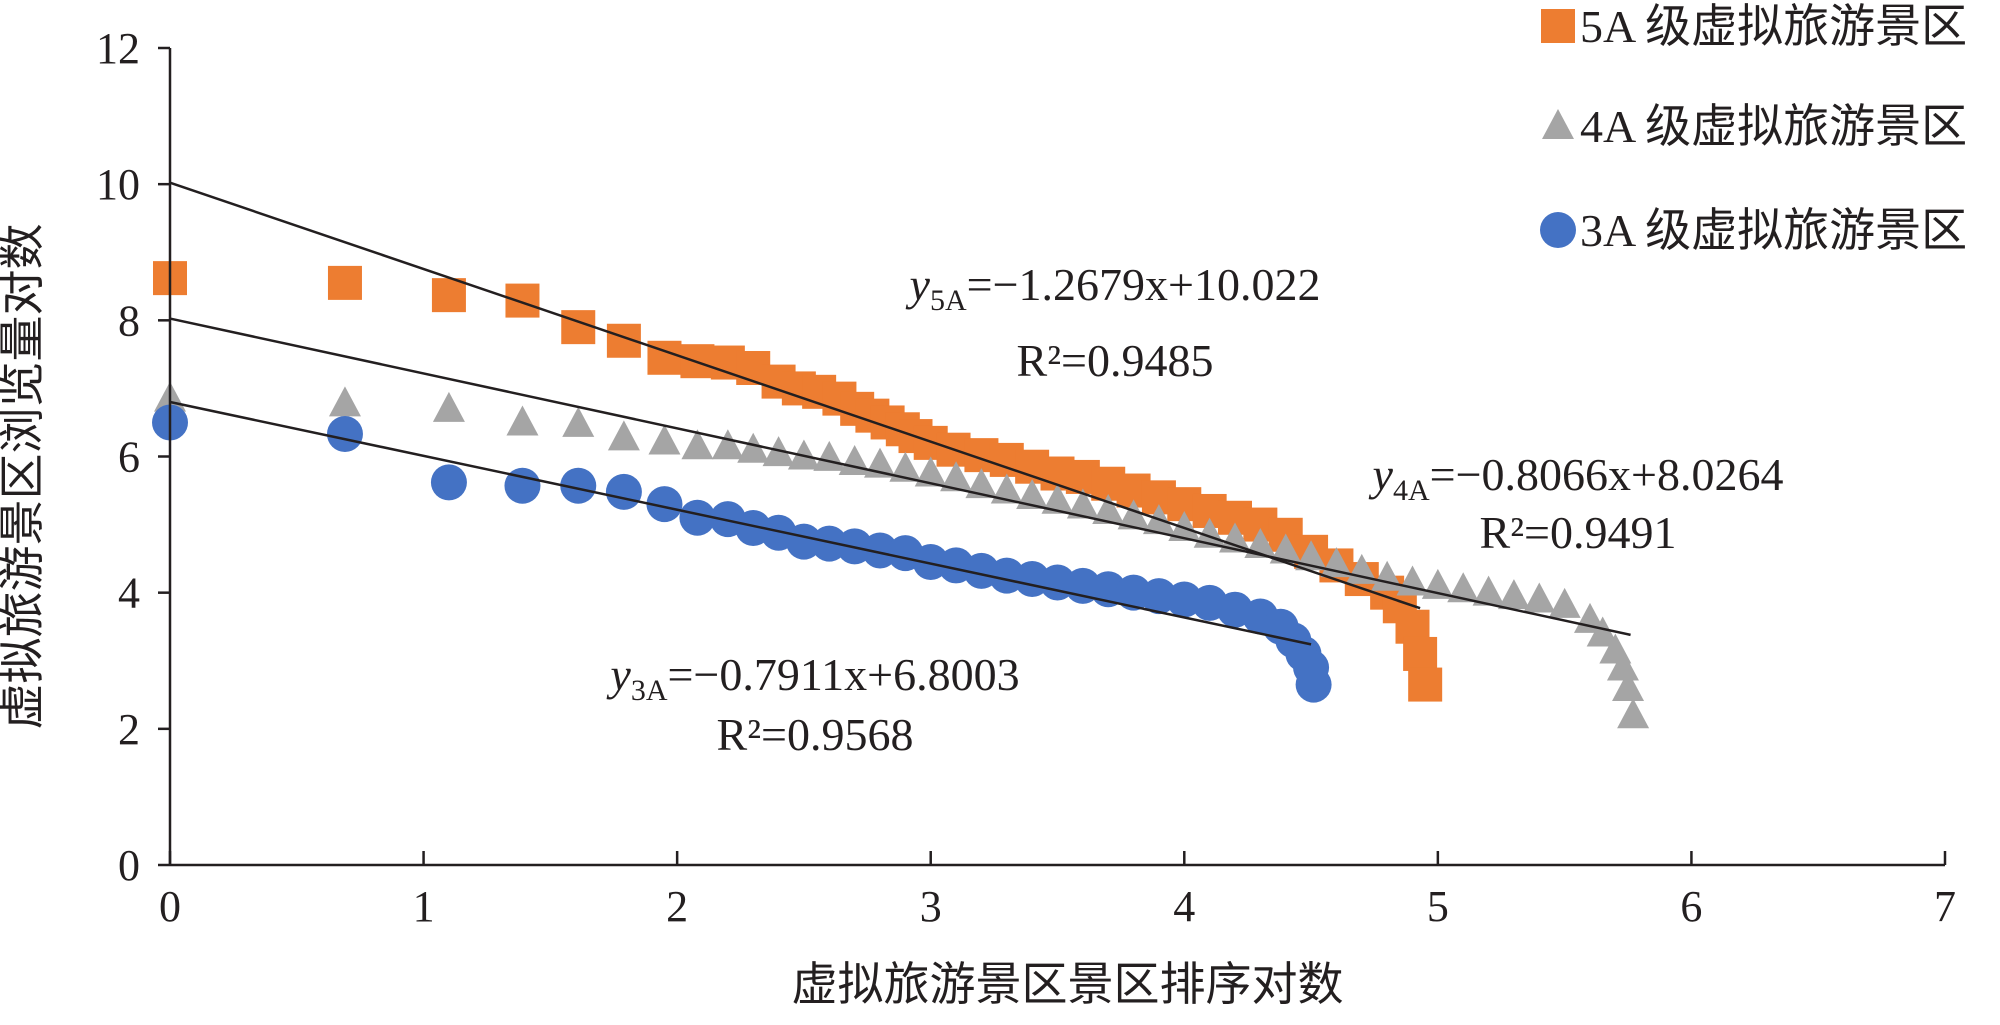 This screenshot has height=1025, width=2000. What do you see at coordinates (1113, 322) in the screenshot?
I see `equation-5A: y5A=−1.2679x+10.022 R²=0.9485` at bounding box center [1113, 322].